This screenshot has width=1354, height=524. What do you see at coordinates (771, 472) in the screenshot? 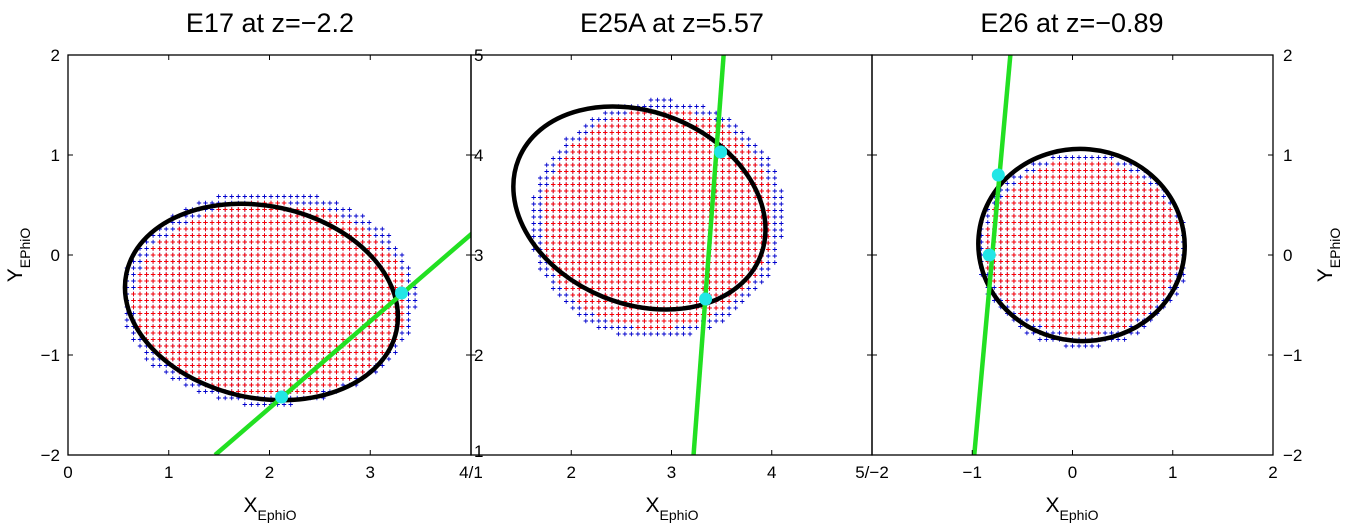
I see `x-tick-label: 4` at bounding box center [771, 472].